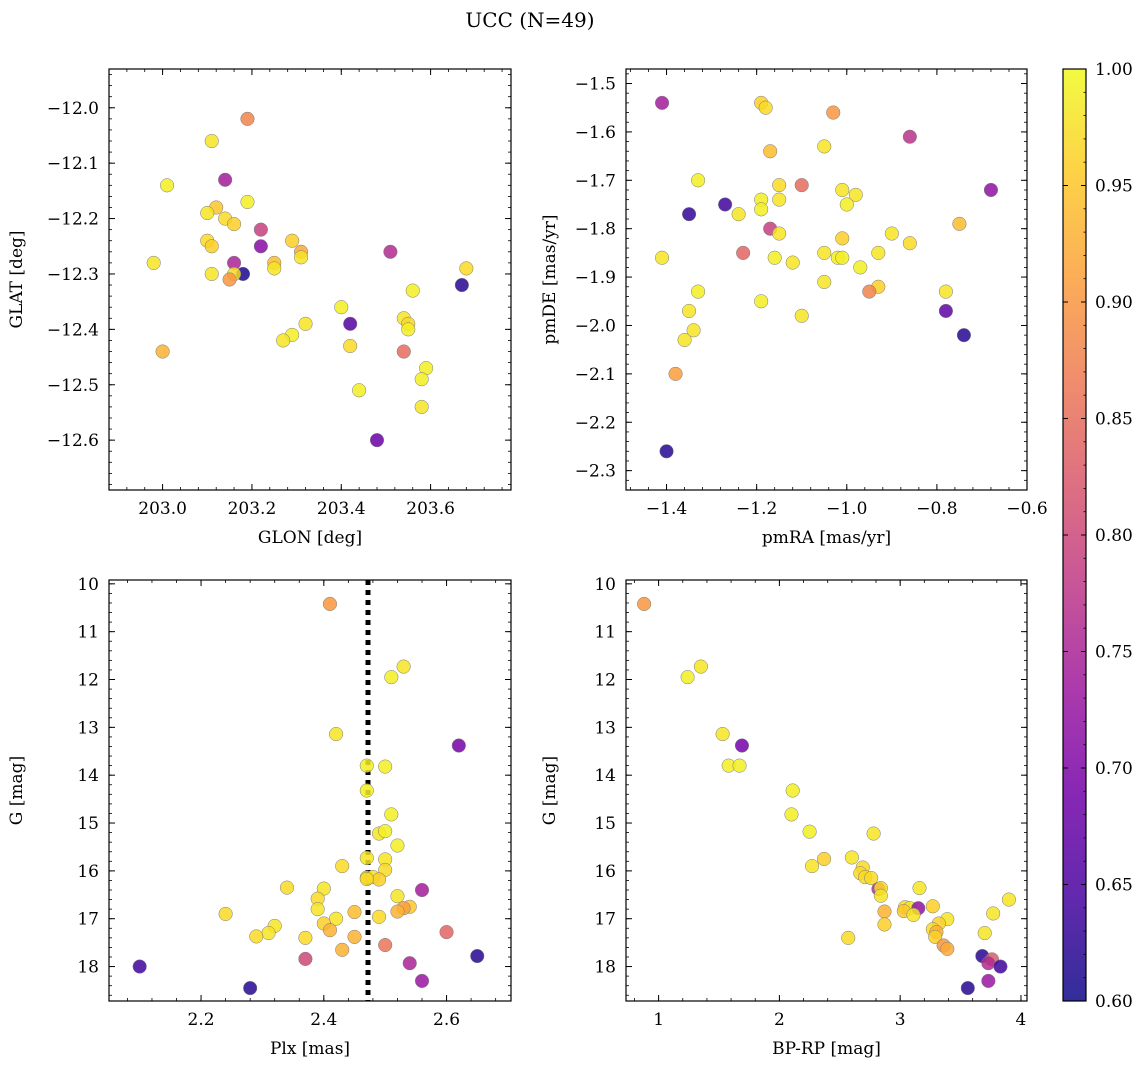 The width and height of the screenshot is (1148, 1072). Describe the element at coordinates (430, 509) in the screenshot. I see `x-tick-label: 203.6` at that location.